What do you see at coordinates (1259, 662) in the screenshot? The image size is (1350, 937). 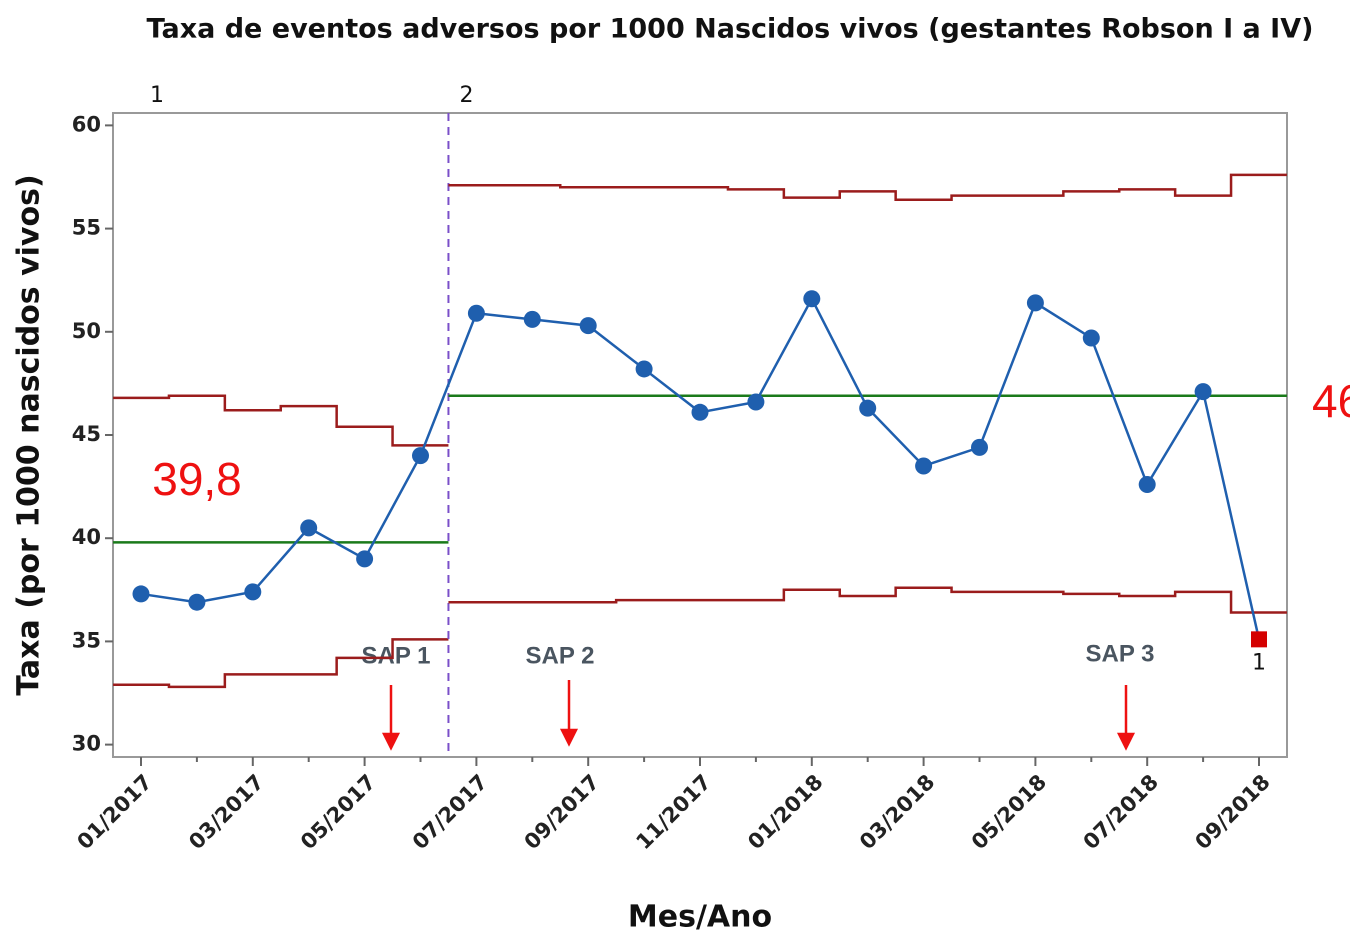 I see `flag-label: 1` at bounding box center [1259, 662].